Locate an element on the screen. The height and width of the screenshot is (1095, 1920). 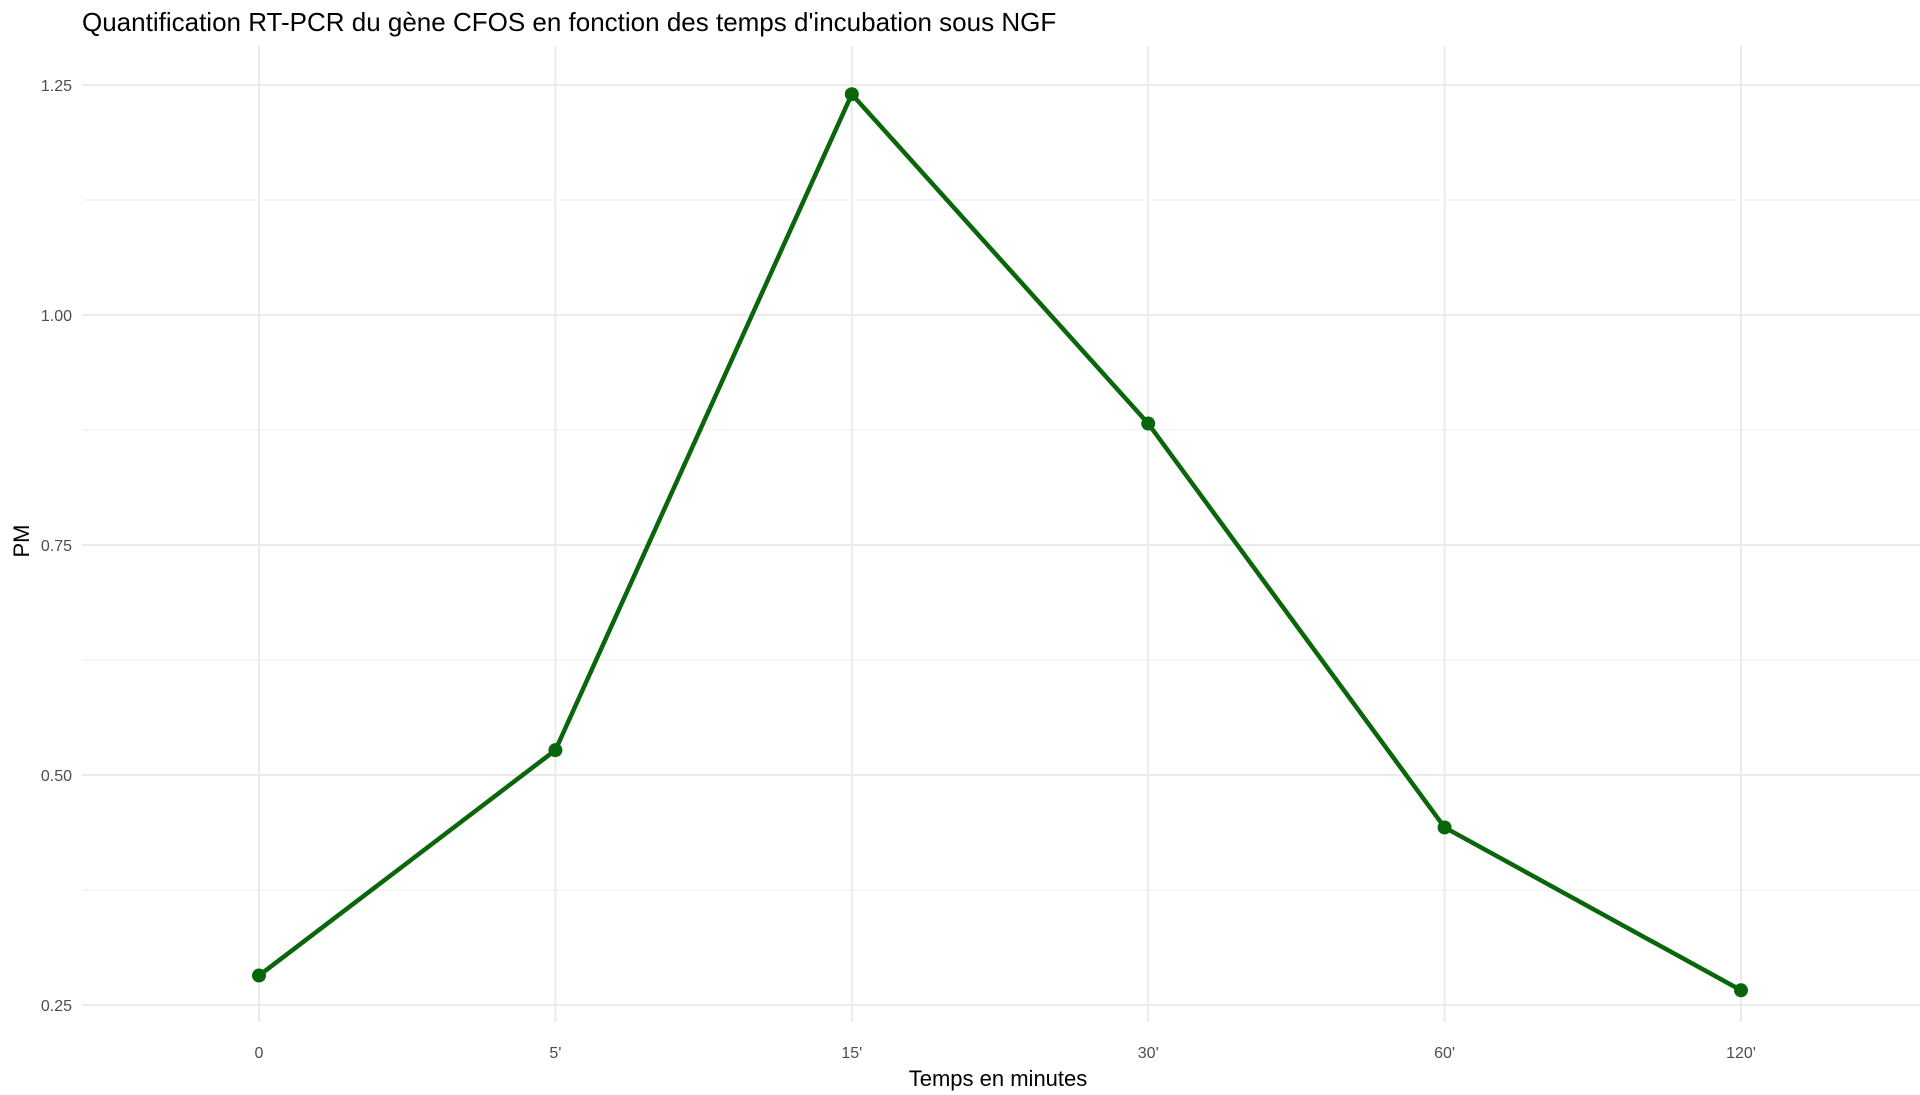
x-tick-label: 60' is located at coordinates (1444, 1053).